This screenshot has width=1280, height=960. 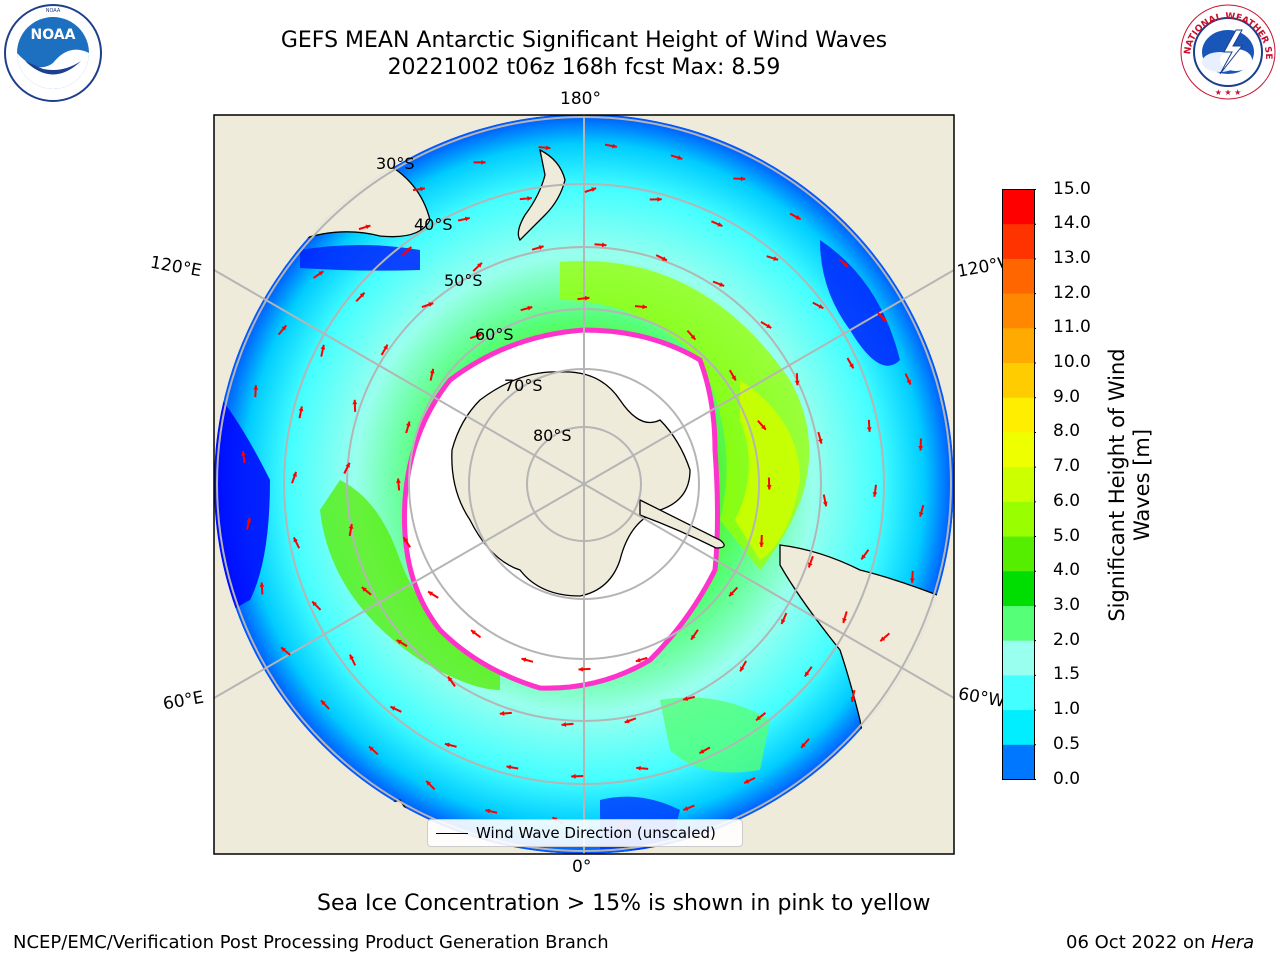 What do you see at coordinates (571, 484) in the screenshot?
I see `land-antarctica` at bounding box center [571, 484].